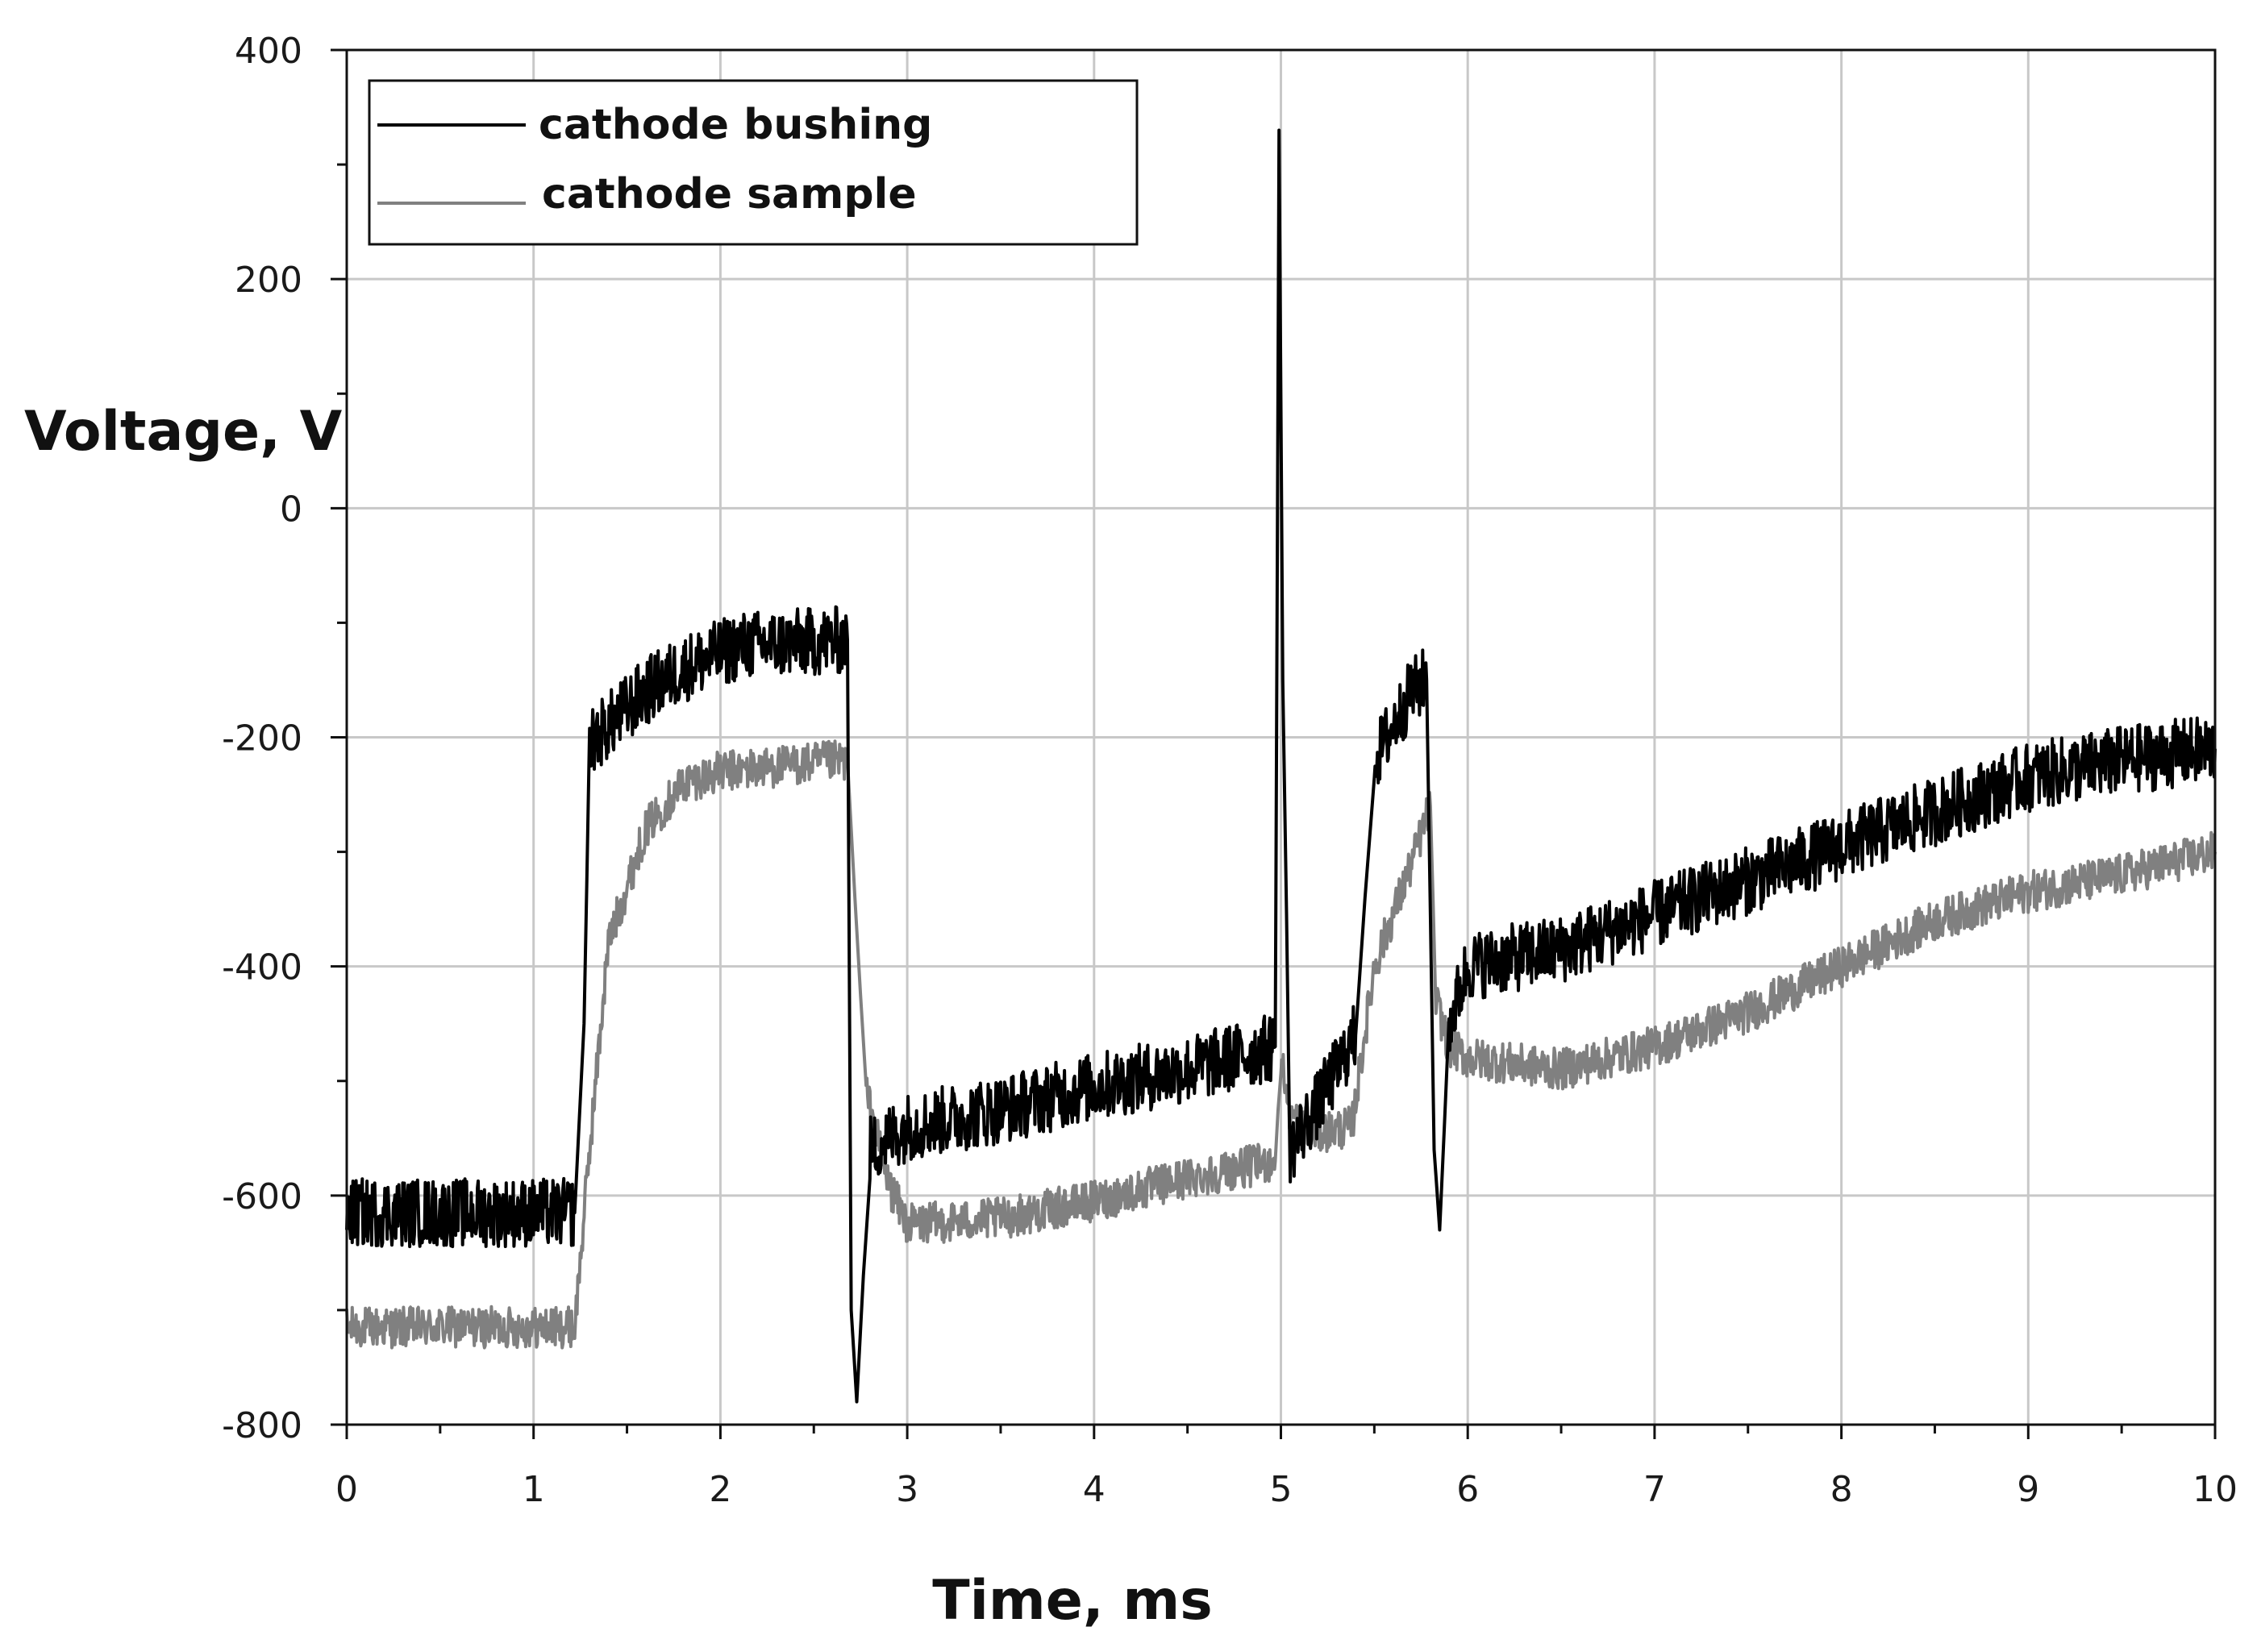 This screenshot has height=1652, width=2257. Describe the element at coordinates (291, 509) in the screenshot. I see `y-tick-label: 0` at that location.